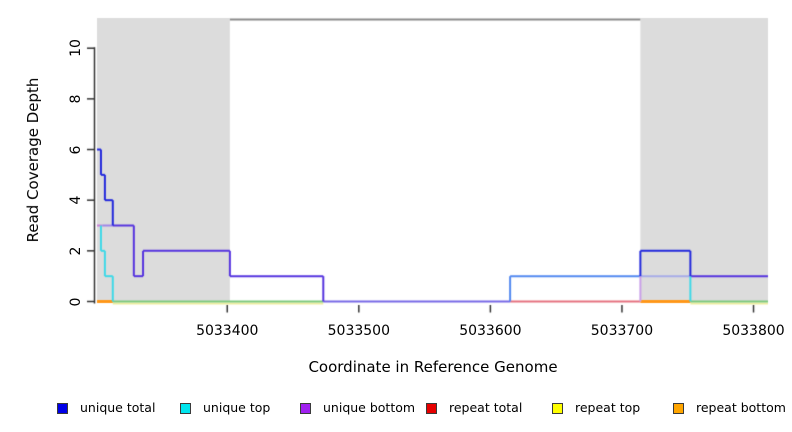  What do you see at coordinates (490, 331) in the screenshot?
I see `x-tick-label: 5033600` at bounding box center [490, 331].